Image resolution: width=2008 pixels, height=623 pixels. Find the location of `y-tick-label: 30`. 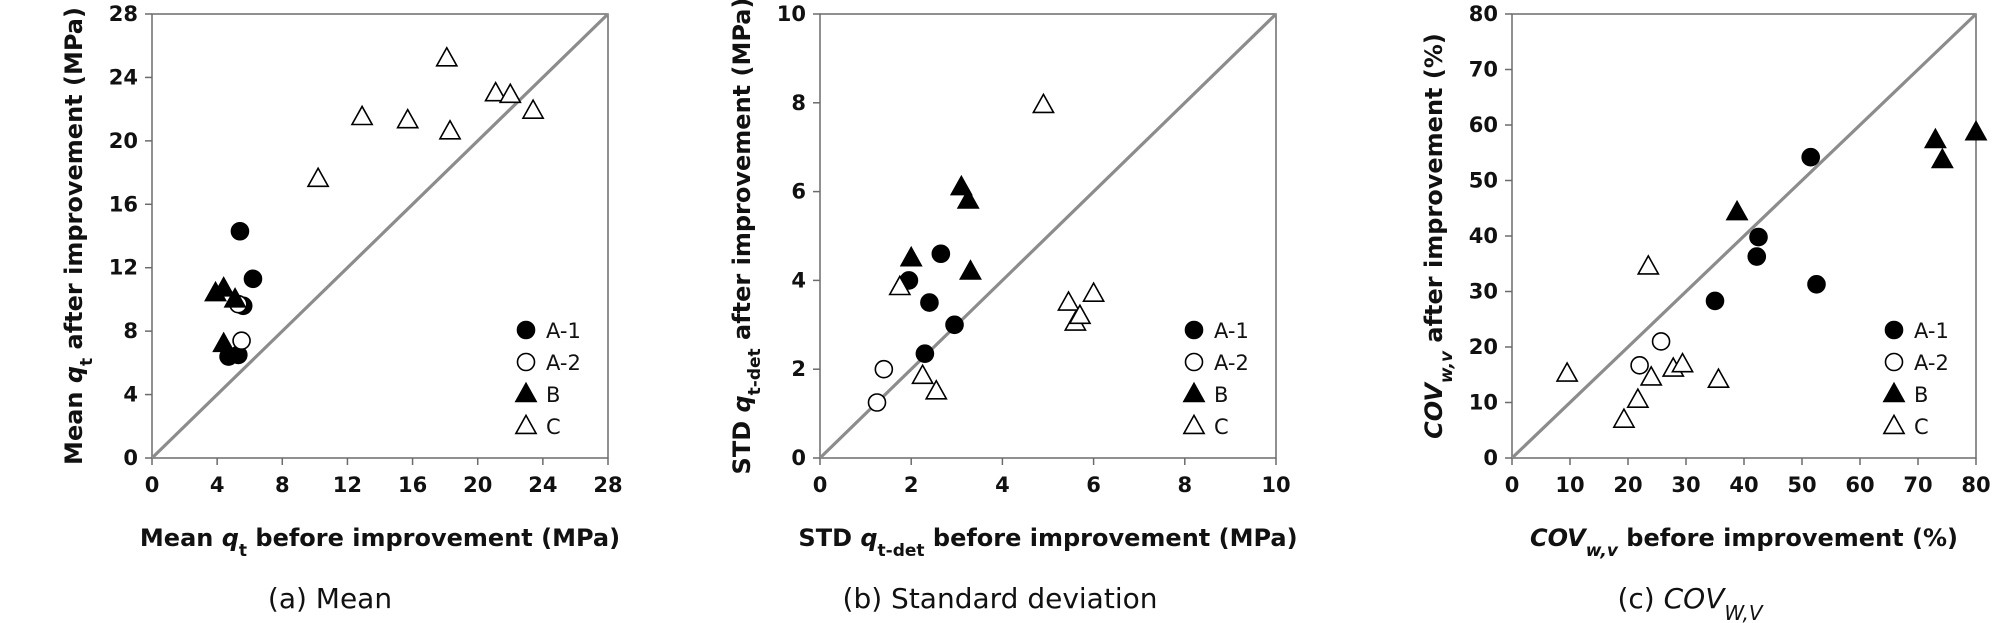

y-tick-label: 30 is located at coordinates (1483, 292).